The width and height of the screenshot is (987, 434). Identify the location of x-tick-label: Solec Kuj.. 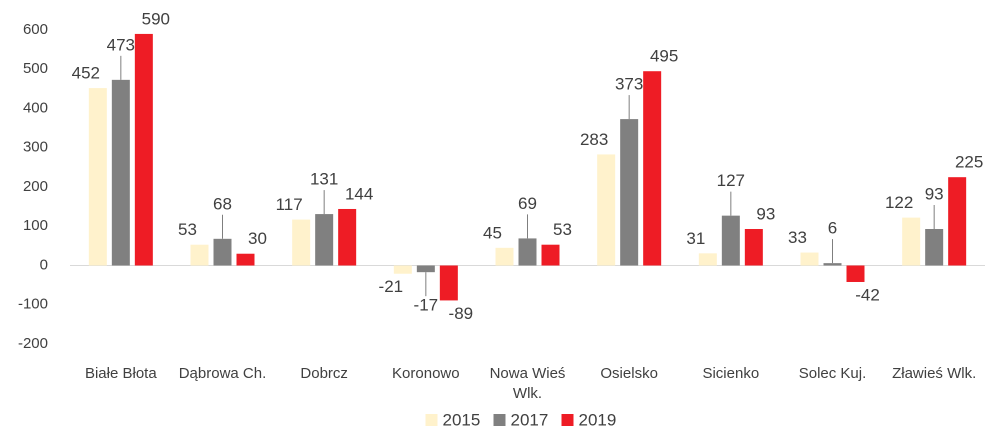
(833, 373).